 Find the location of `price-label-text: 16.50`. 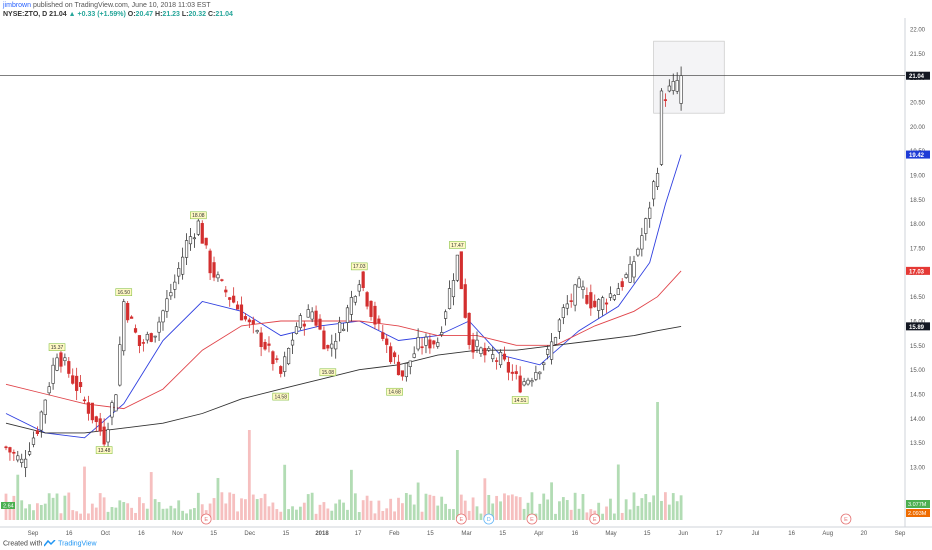

price-label-text: 16.50 is located at coordinates (123, 293).